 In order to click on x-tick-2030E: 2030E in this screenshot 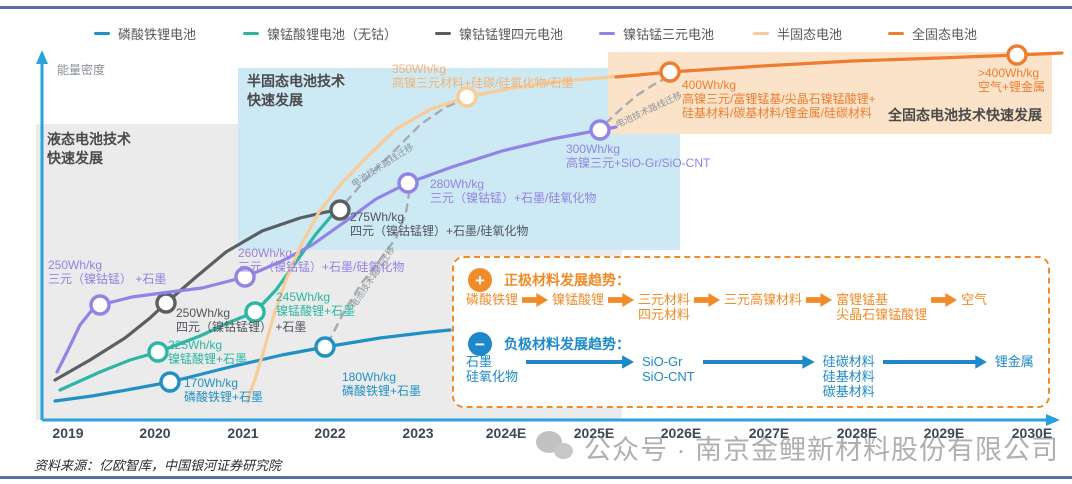, I will do `click(1032, 433)`.